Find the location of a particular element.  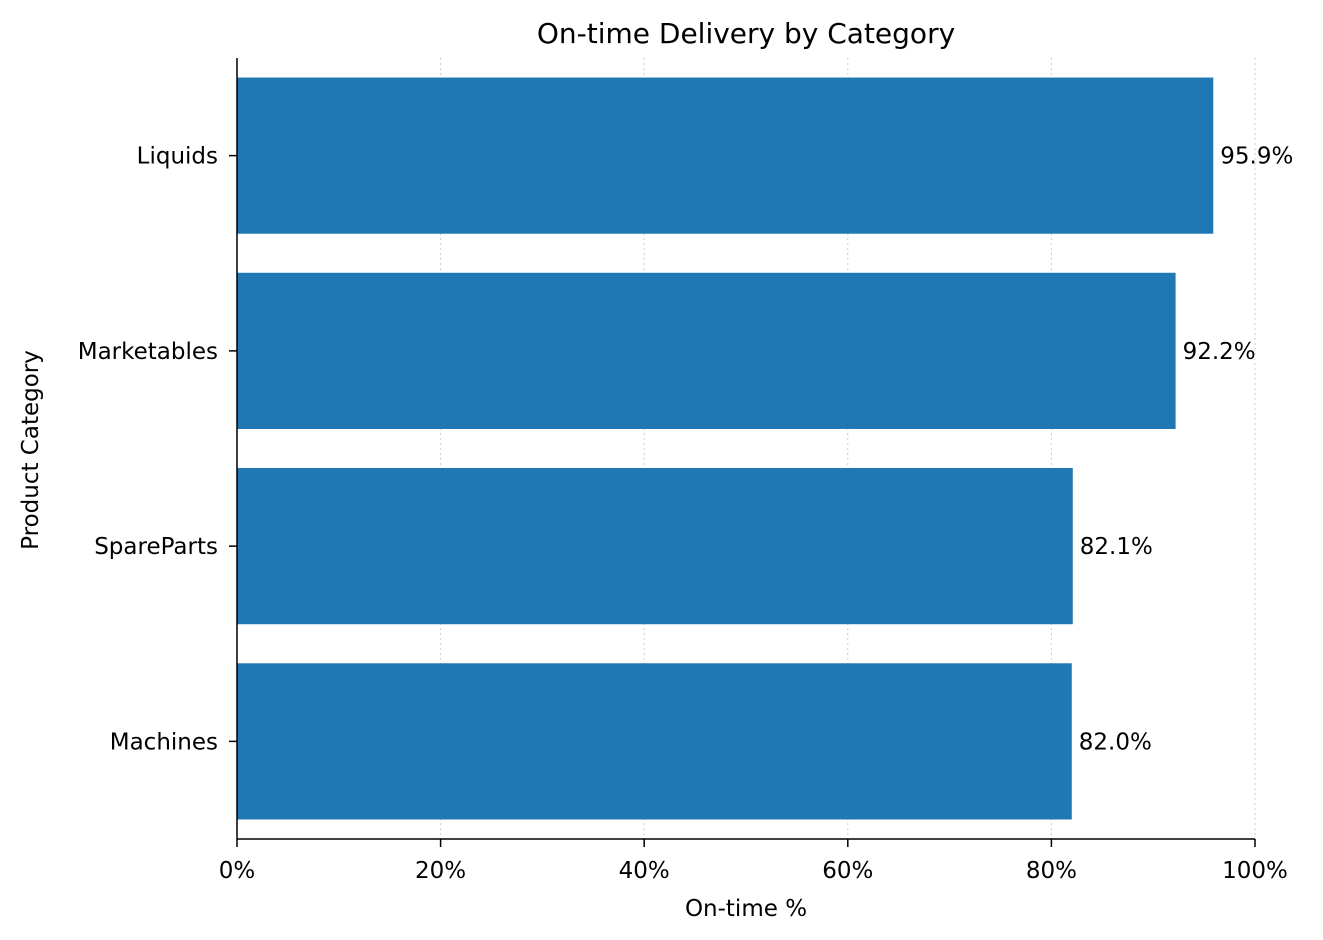

x-axis-label: On-time % is located at coordinates (746, 909).